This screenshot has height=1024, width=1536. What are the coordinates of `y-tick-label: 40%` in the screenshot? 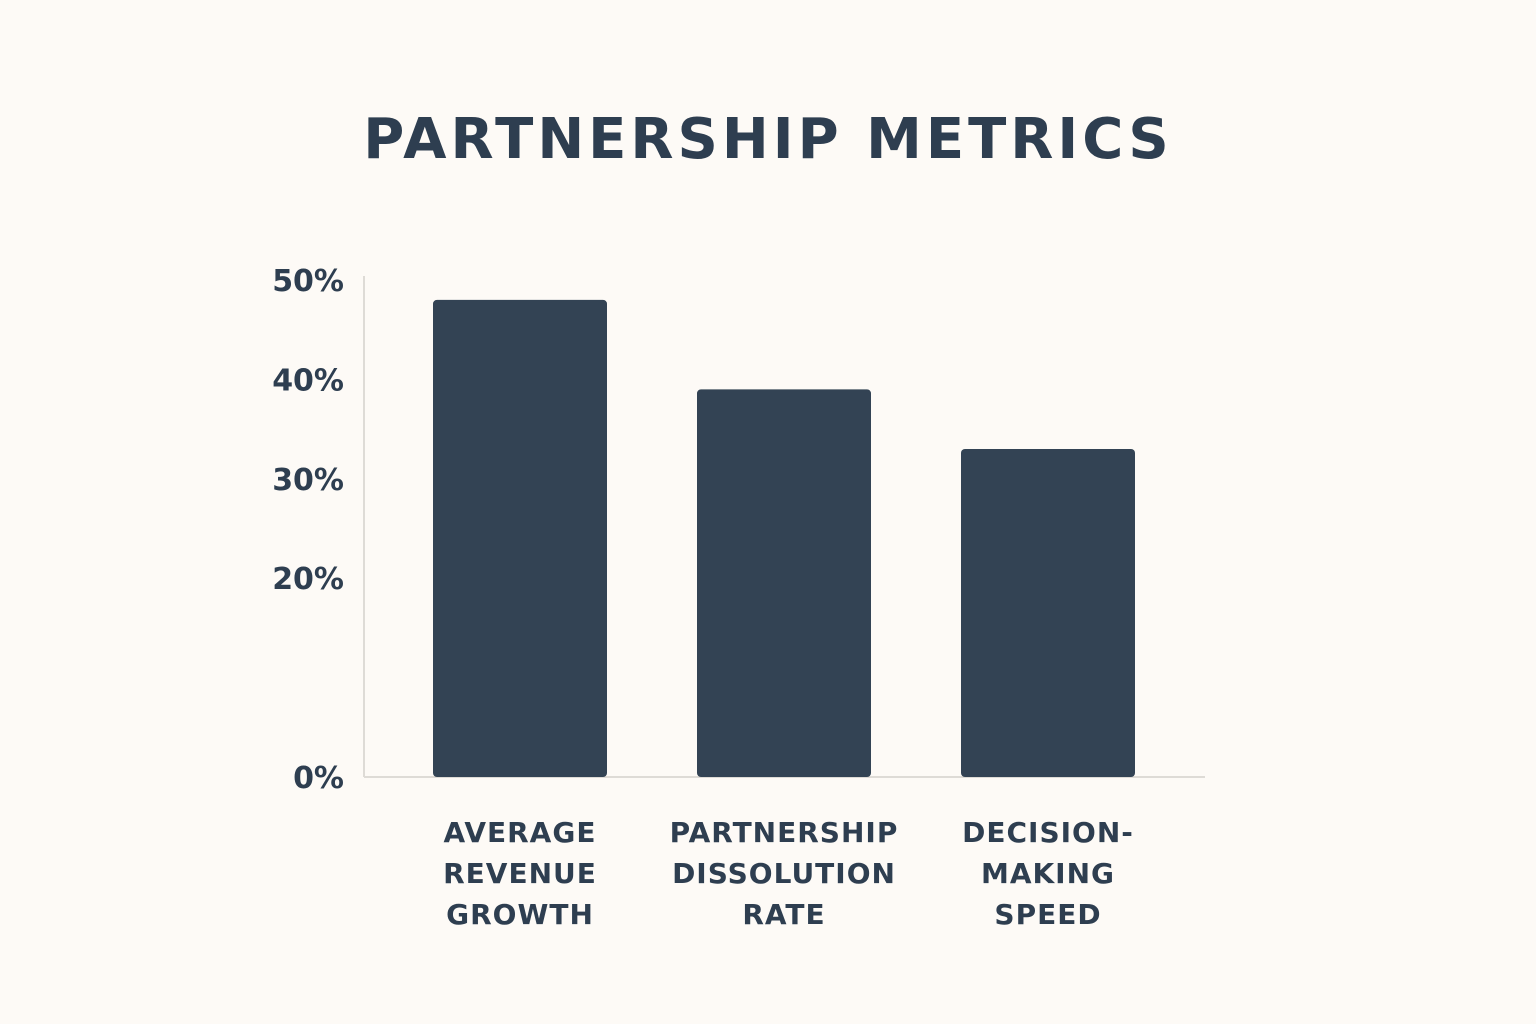 It's located at (308, 380).